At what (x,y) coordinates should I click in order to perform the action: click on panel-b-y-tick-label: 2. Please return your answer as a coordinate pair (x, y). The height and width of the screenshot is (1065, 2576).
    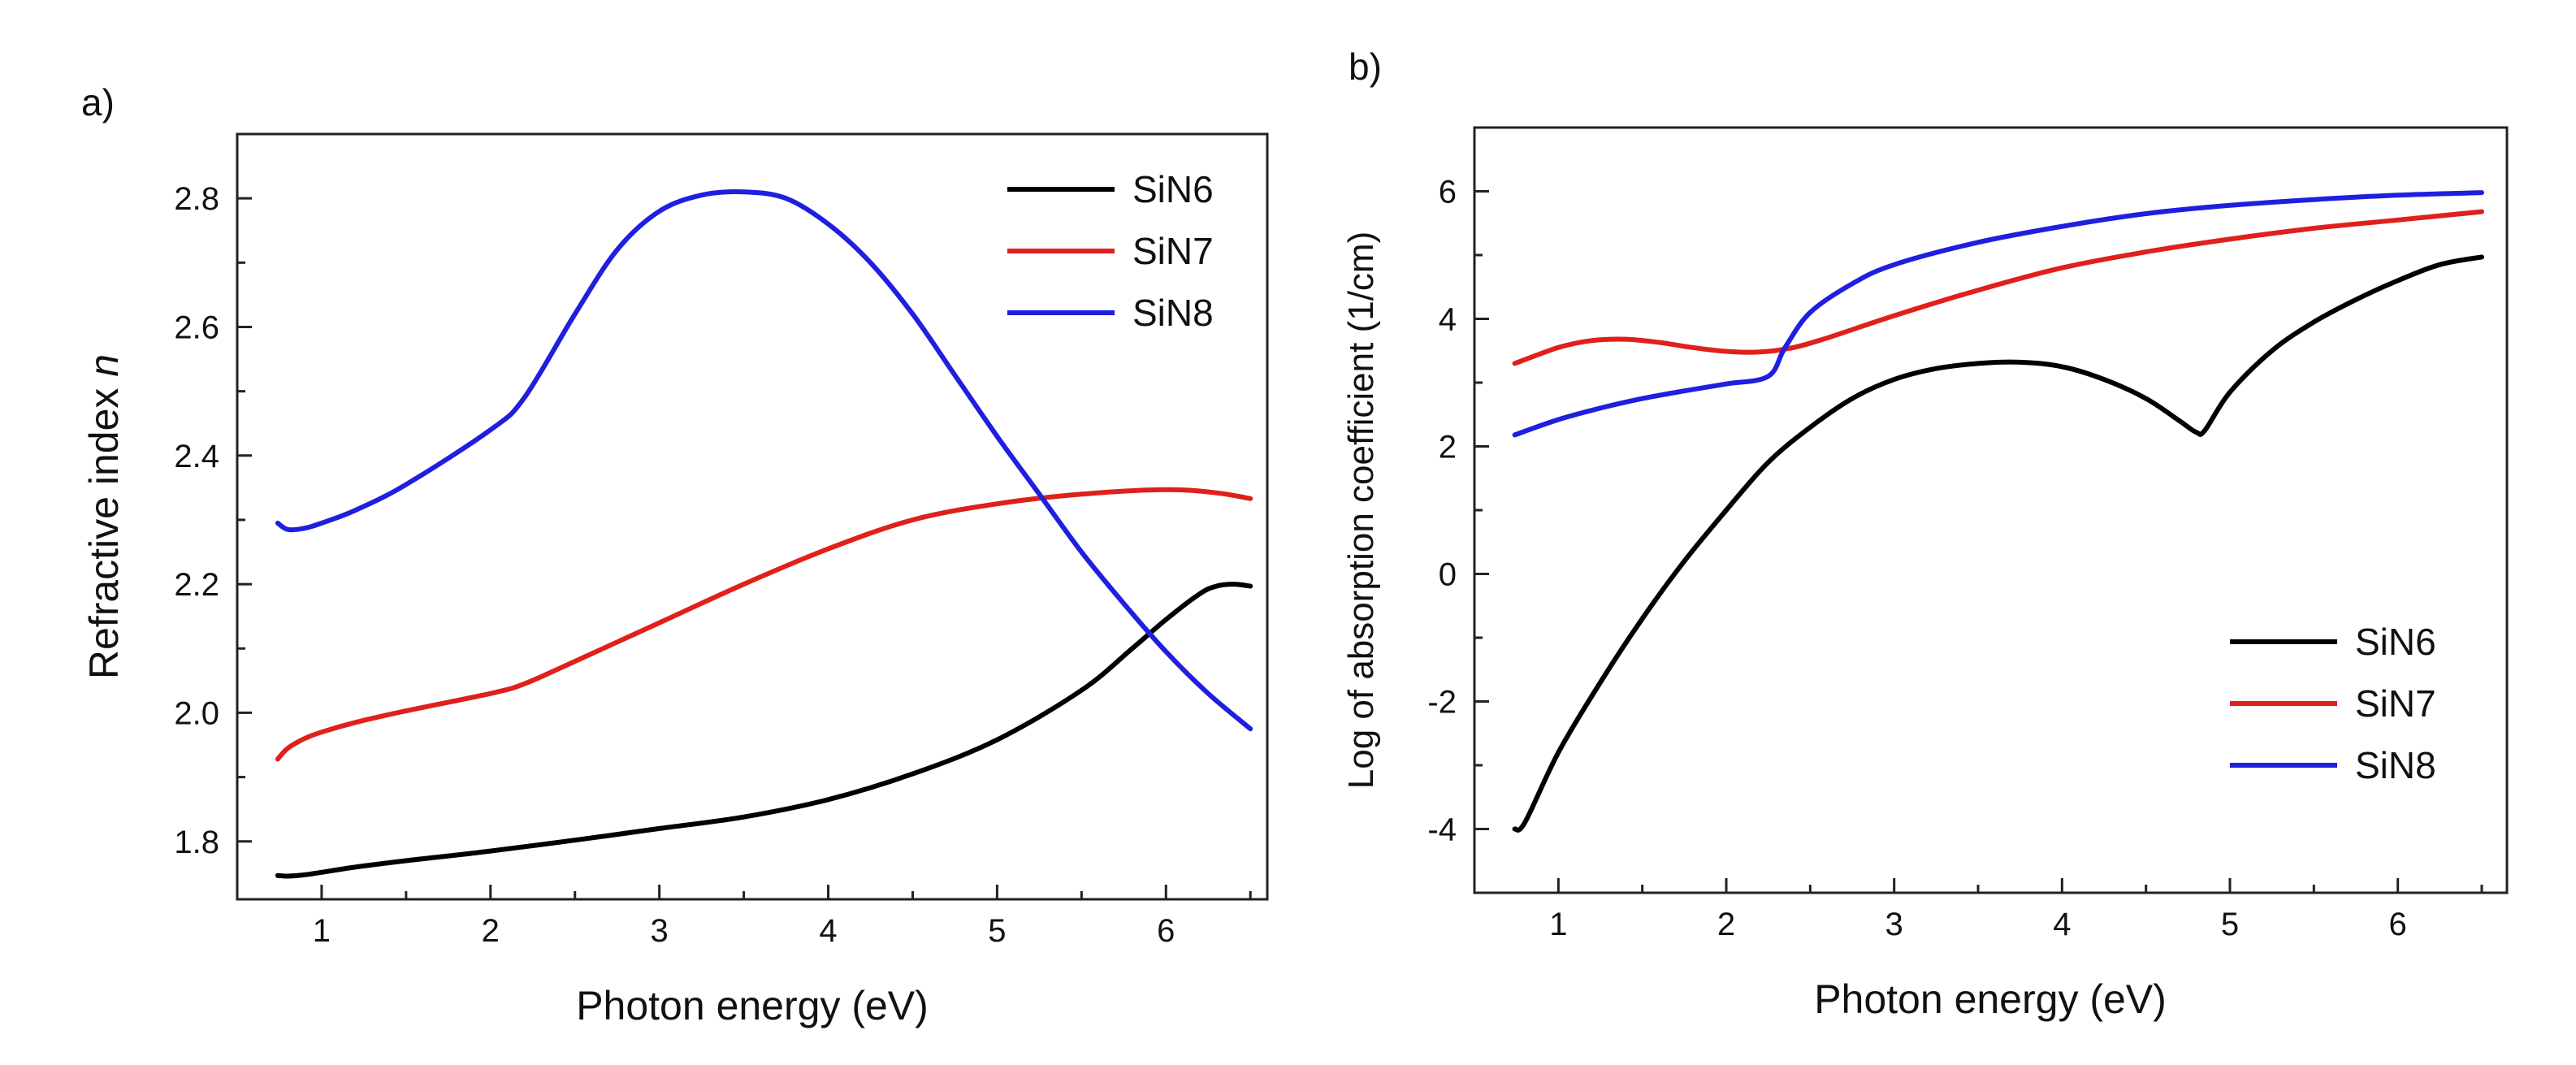
    Looking at the image, I should click on (1448, 447).